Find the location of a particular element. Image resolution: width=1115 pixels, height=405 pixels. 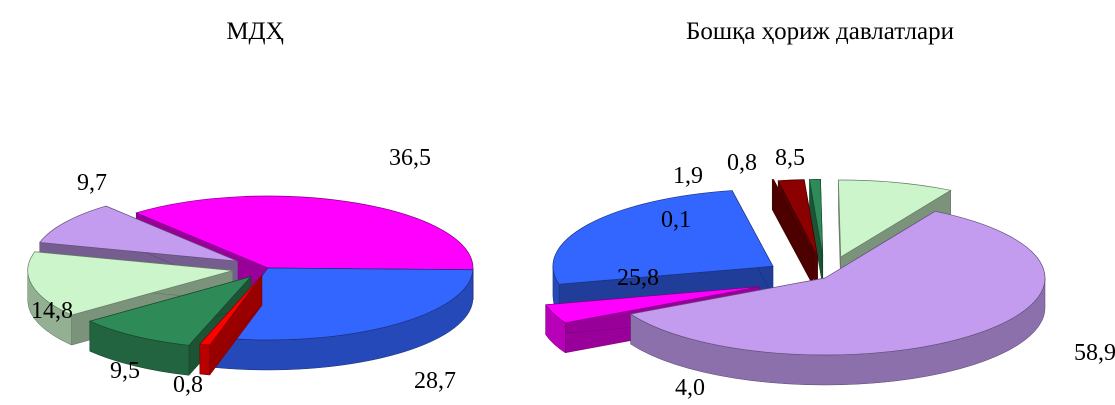

pie-label-4: 14,8 is located at coordinates (52, 311).